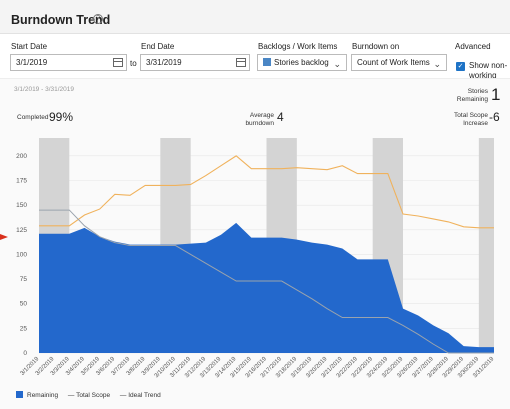  What do you see at coordinates (33, 117) in the screenshot?
I see `completed-label: Completed` at bounding box center [33, 117].